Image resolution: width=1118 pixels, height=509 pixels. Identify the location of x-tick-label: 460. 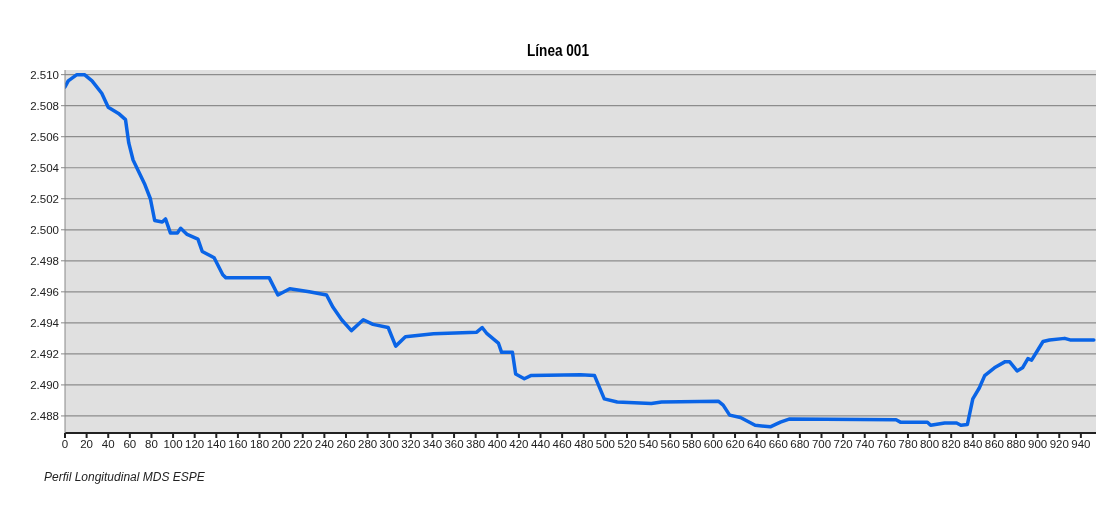
(562, 444).